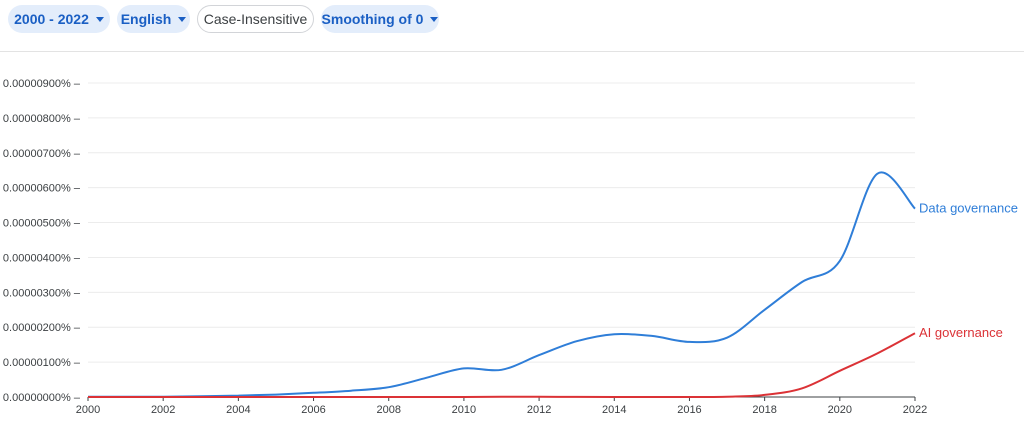  What do you see at coordinates (840, 410) in the screenshot?
I see `x-tick-label: 2020` at bounding box center [840, 410].